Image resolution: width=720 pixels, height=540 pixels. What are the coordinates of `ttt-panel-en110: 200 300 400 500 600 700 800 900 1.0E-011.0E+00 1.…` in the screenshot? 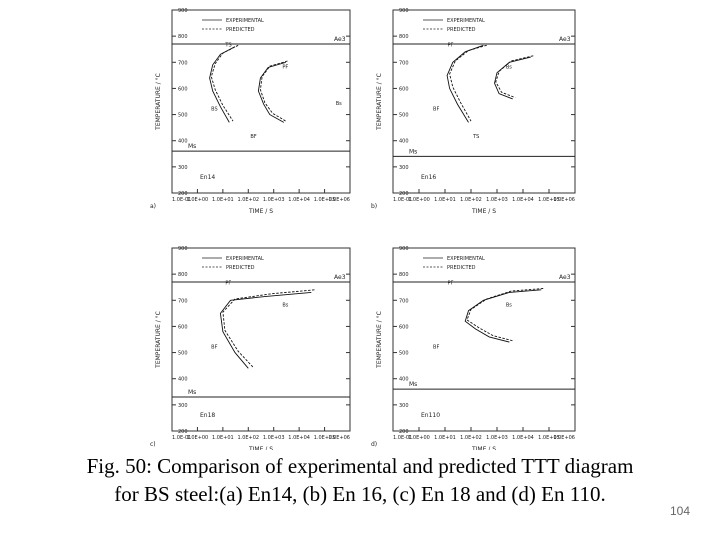 It's located at (473, 348).